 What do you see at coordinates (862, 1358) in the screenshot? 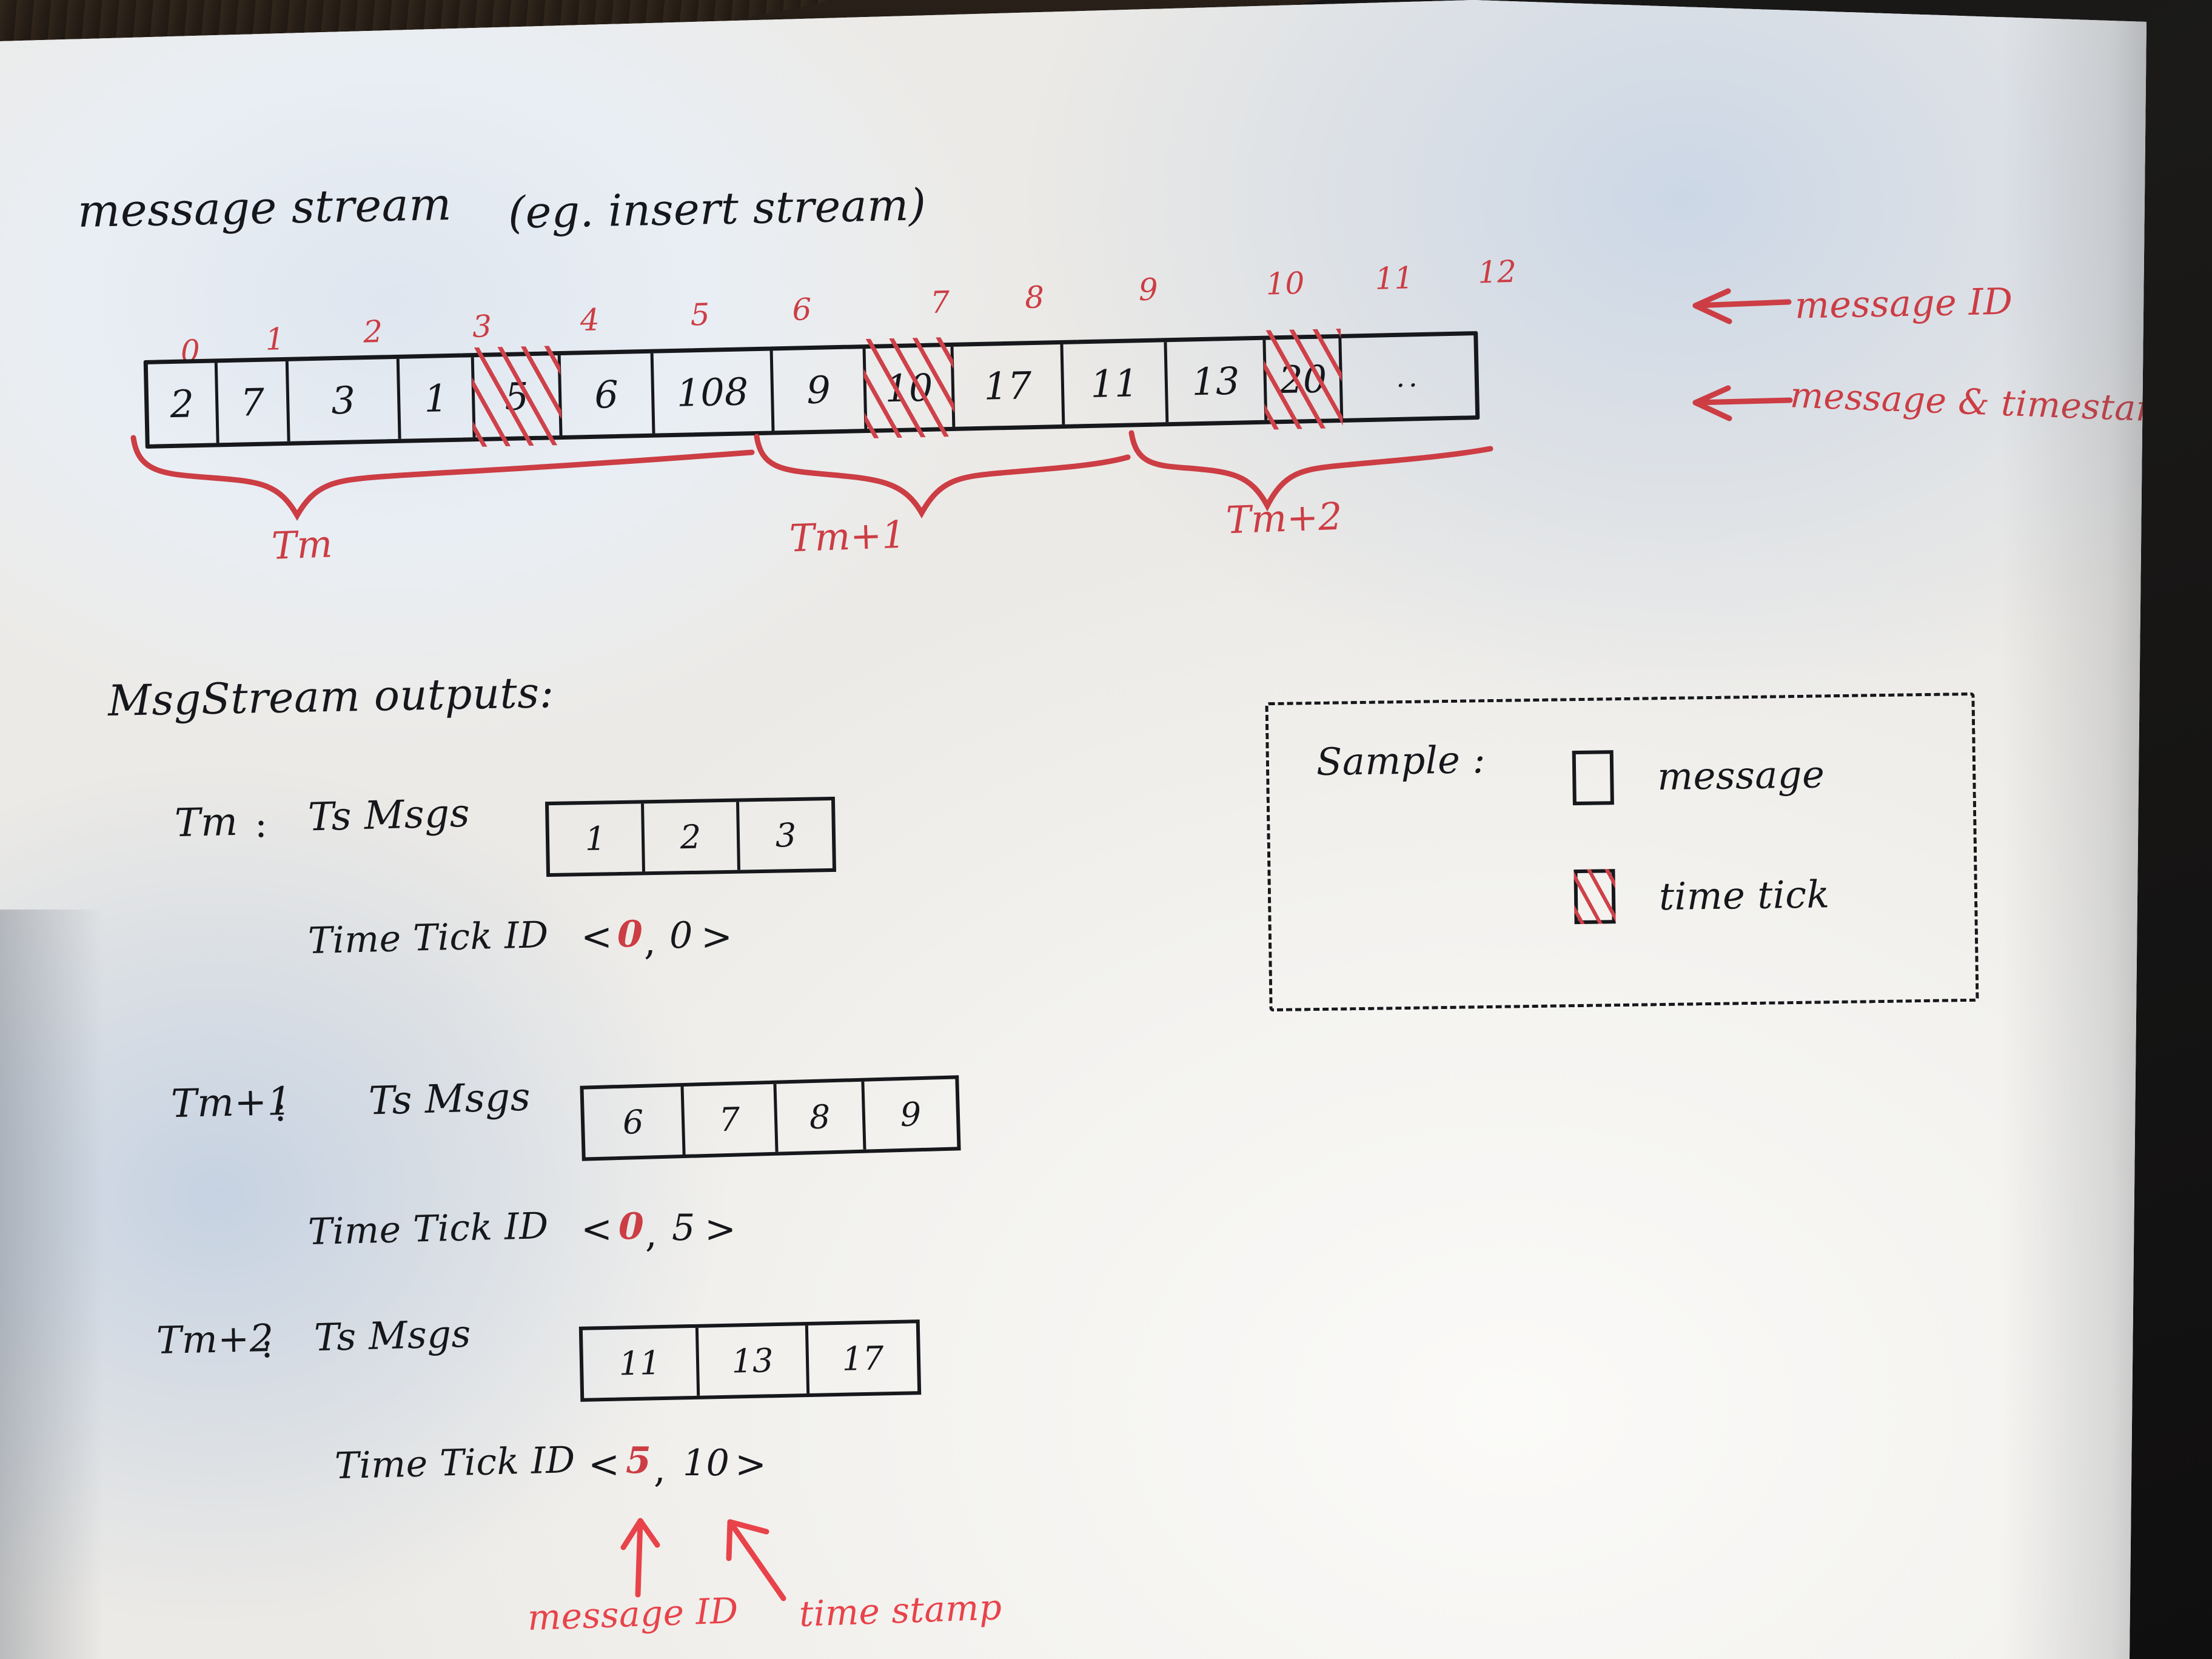
I see `output-msg-cell: 17` at bounding box center [862, 1358].